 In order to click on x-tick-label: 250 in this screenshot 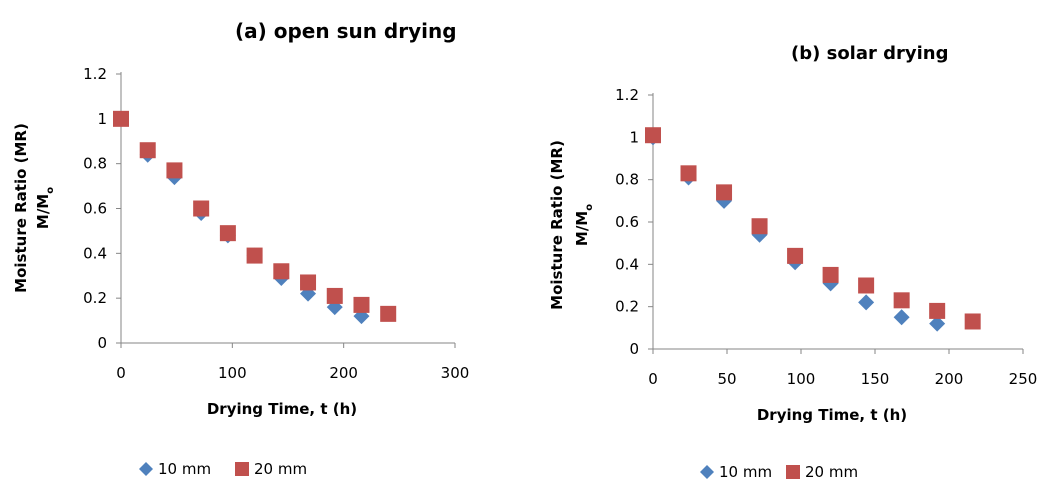, I will do `click(1023, 379)`.